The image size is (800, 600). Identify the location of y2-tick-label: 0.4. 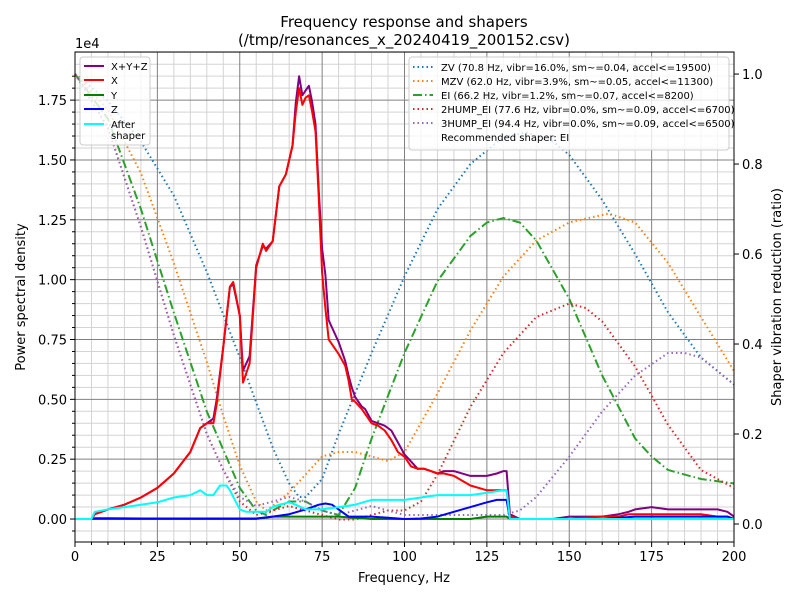
(752, 345).